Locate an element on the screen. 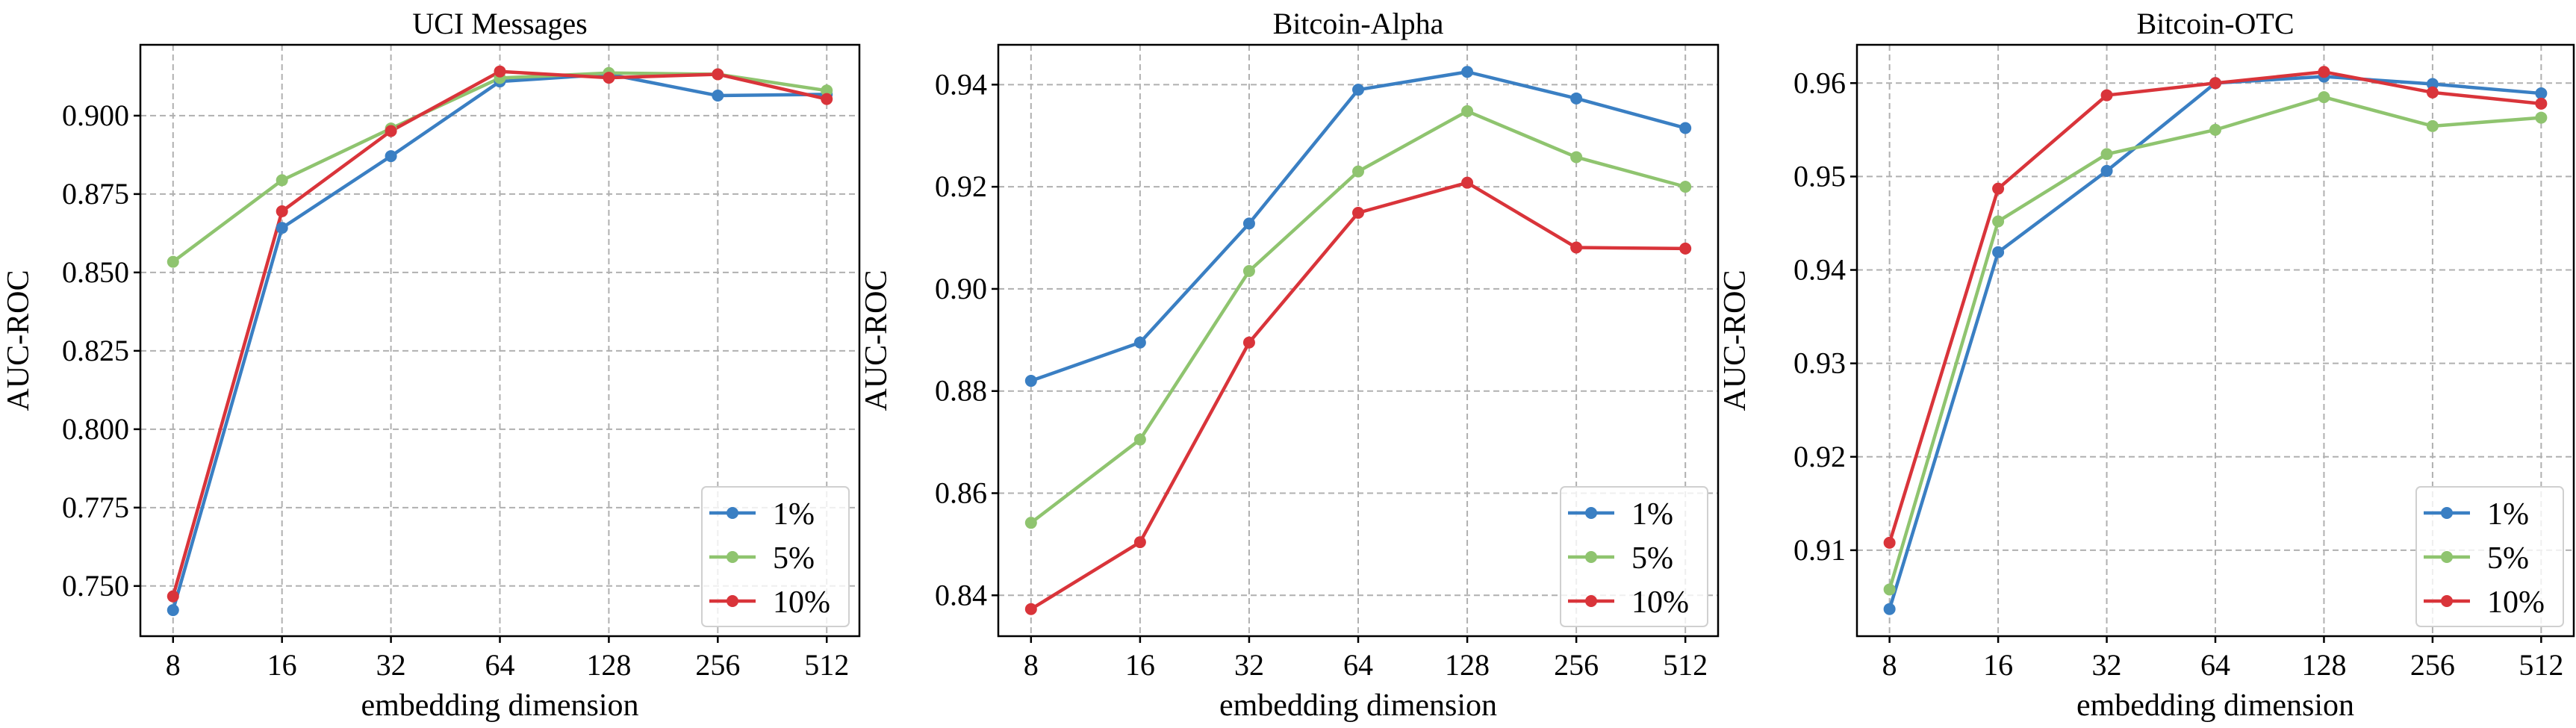 The height and width of the screenshot is (728, 2576). y-tick-label: 0.84 is located at coordinates (961, 595).